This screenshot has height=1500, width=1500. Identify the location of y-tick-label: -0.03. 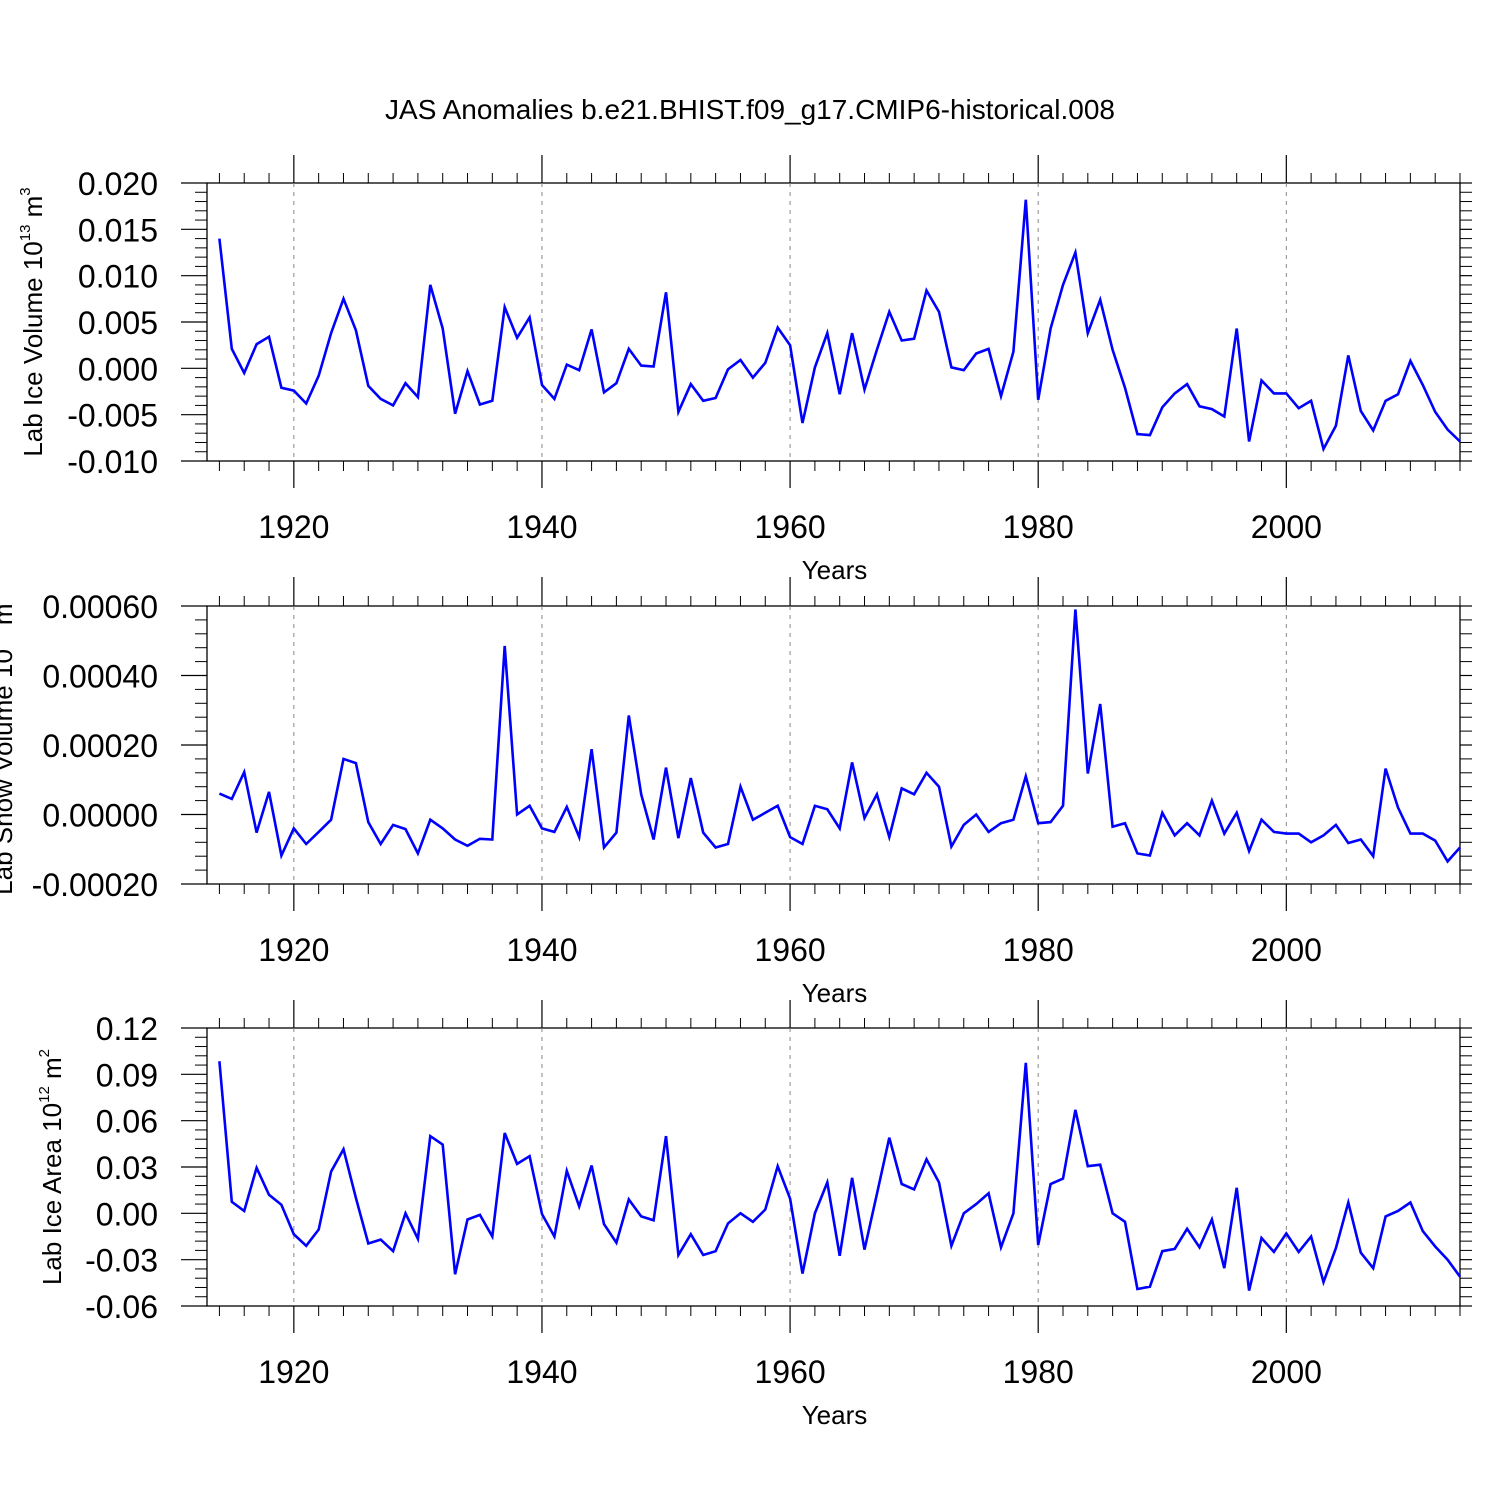
(121, 1261).